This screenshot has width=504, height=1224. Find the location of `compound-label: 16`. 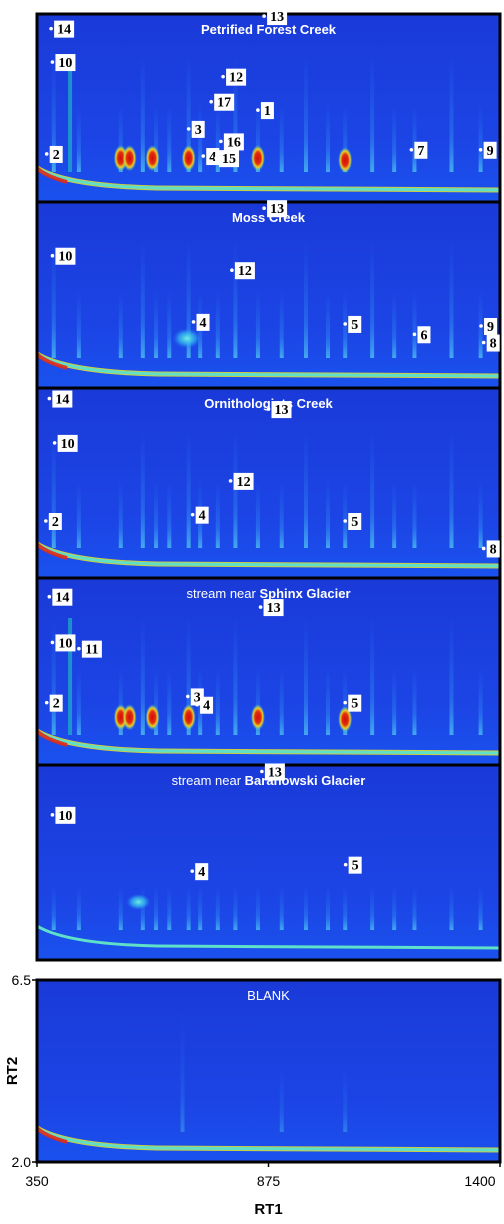

compound-label: 16 is located at coordinates (231, 142).